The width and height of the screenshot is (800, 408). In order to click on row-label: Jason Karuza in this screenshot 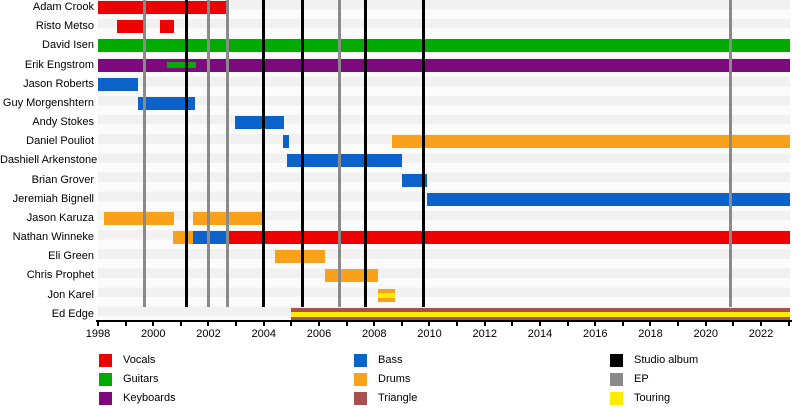, I will do `click(60, 217)`.